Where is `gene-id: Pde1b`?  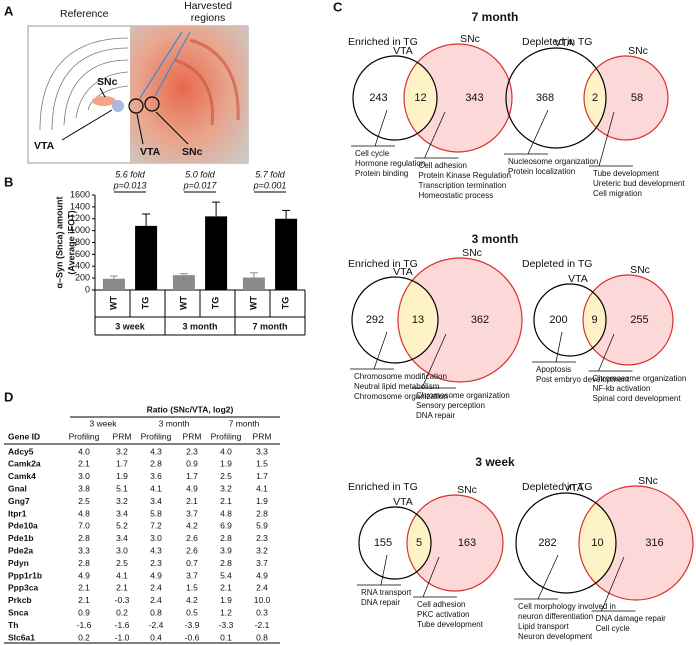
gene-id: Pde1b is located at coordinates (21, 538).